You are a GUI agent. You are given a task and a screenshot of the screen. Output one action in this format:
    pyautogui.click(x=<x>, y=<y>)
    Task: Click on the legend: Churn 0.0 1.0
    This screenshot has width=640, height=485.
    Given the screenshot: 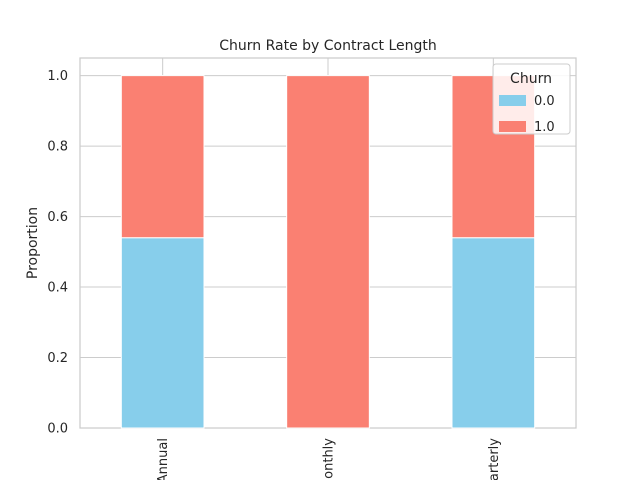 What is the action you would take?
    pyautogui.click(x=531, y=99)
    